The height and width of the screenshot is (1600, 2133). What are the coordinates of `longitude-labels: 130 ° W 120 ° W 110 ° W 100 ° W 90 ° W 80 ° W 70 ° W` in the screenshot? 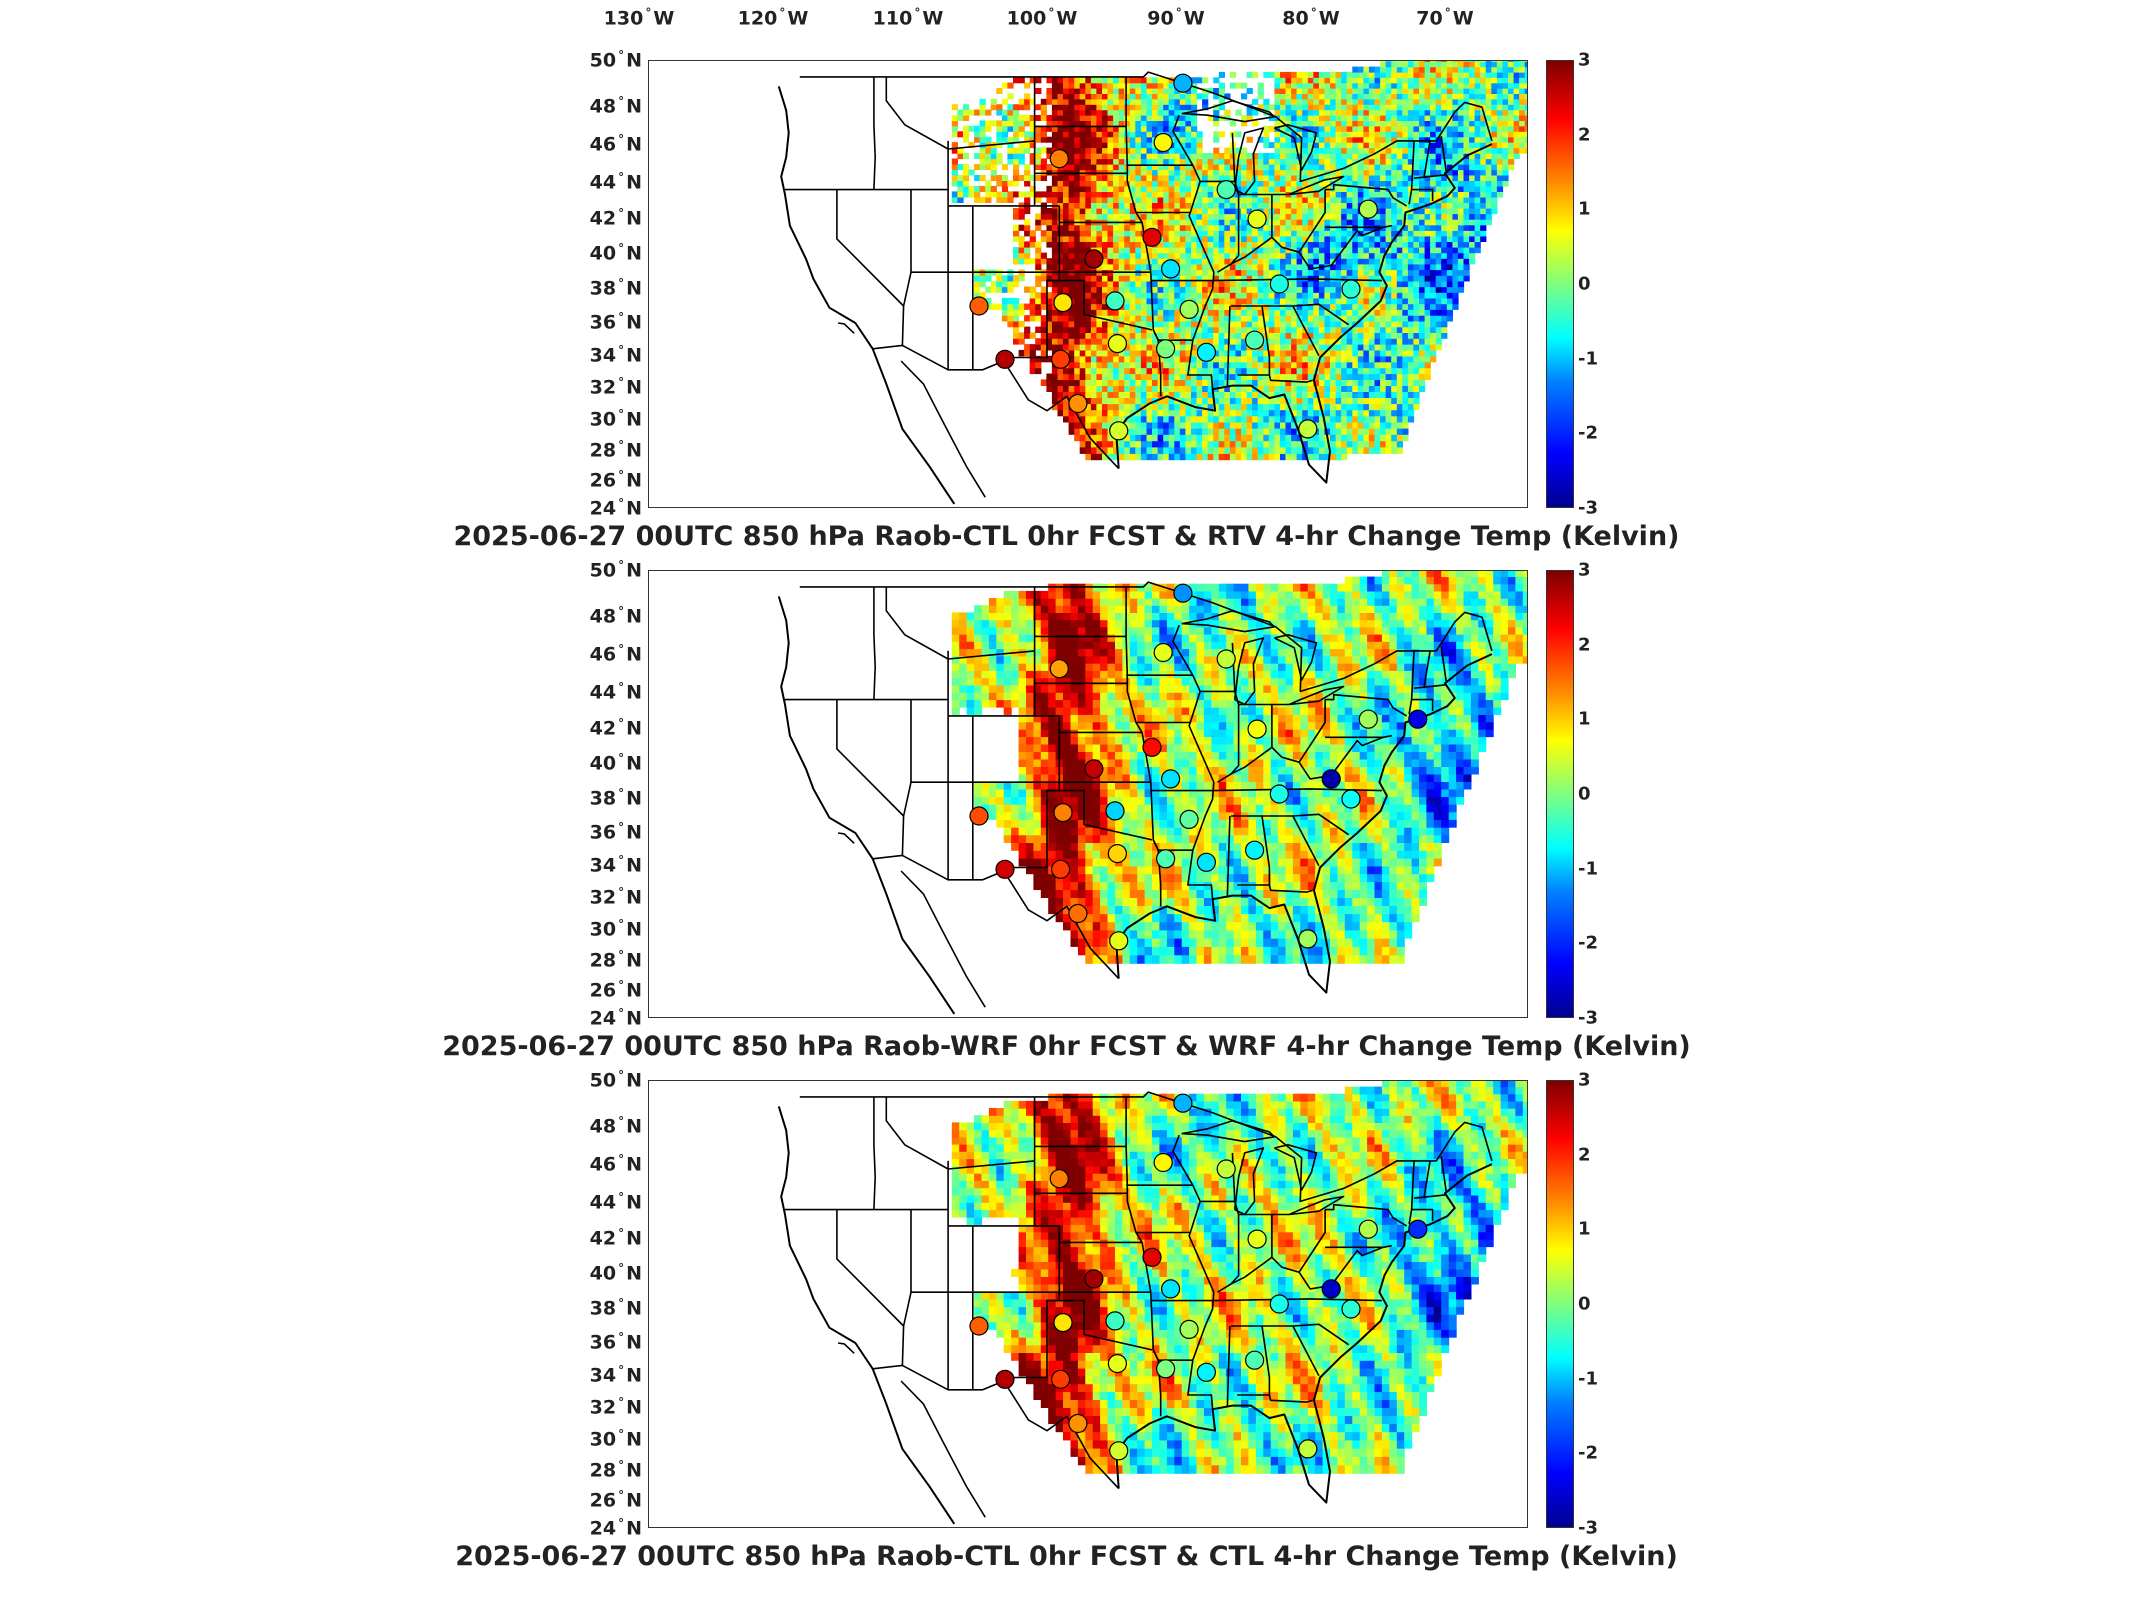 It's located at (1066, 21).